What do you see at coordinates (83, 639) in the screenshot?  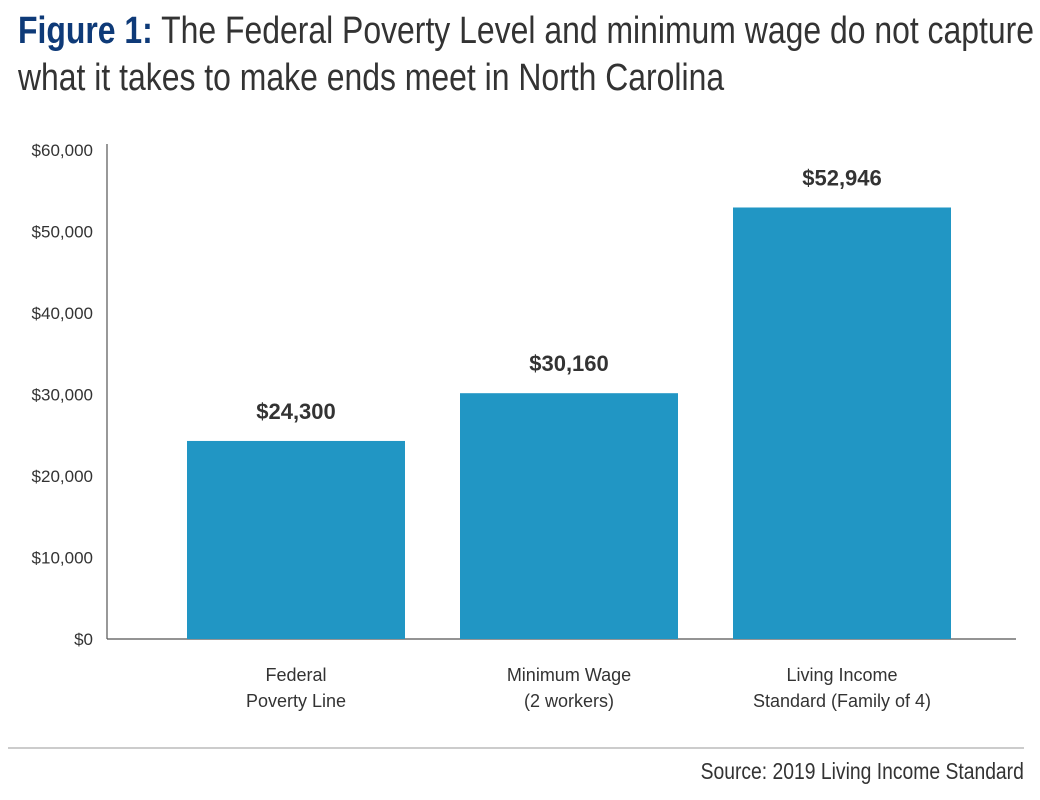 I see `y-tick-label: $0` at bounding box center [83, 639].